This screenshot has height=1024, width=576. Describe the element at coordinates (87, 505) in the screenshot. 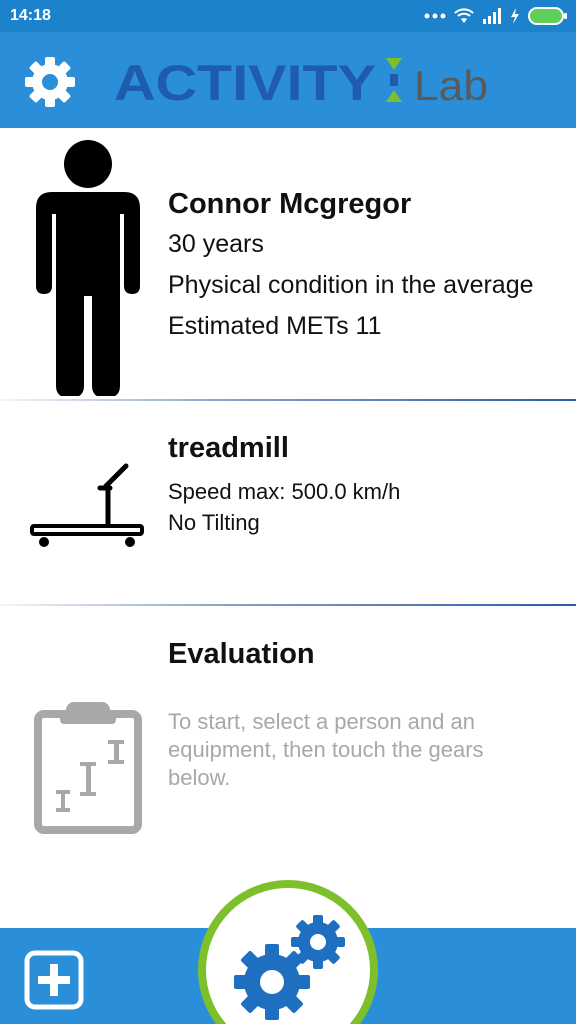

I see `treadmill-icon` at that location.